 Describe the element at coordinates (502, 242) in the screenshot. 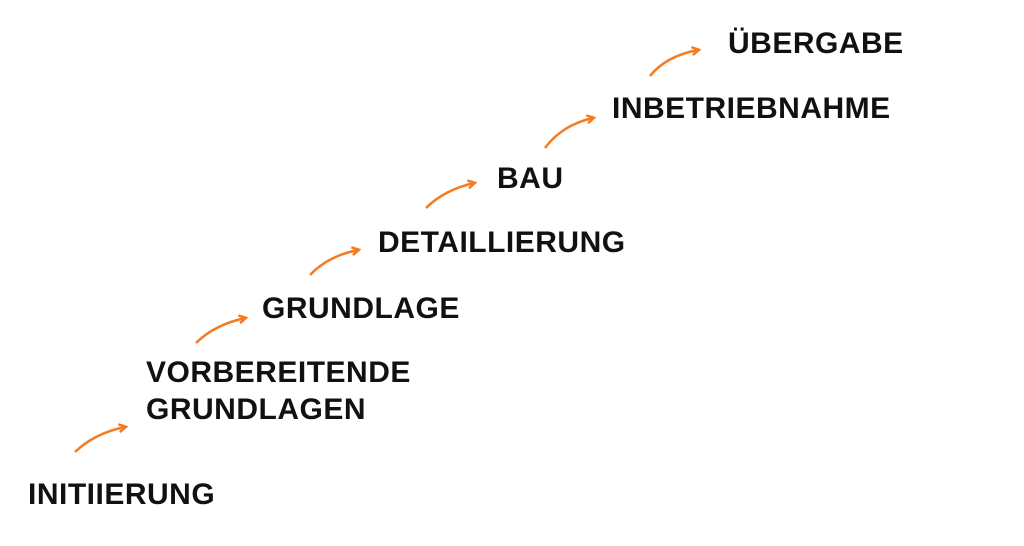

I see `step-detaillierung: Detaillierung` at that location.